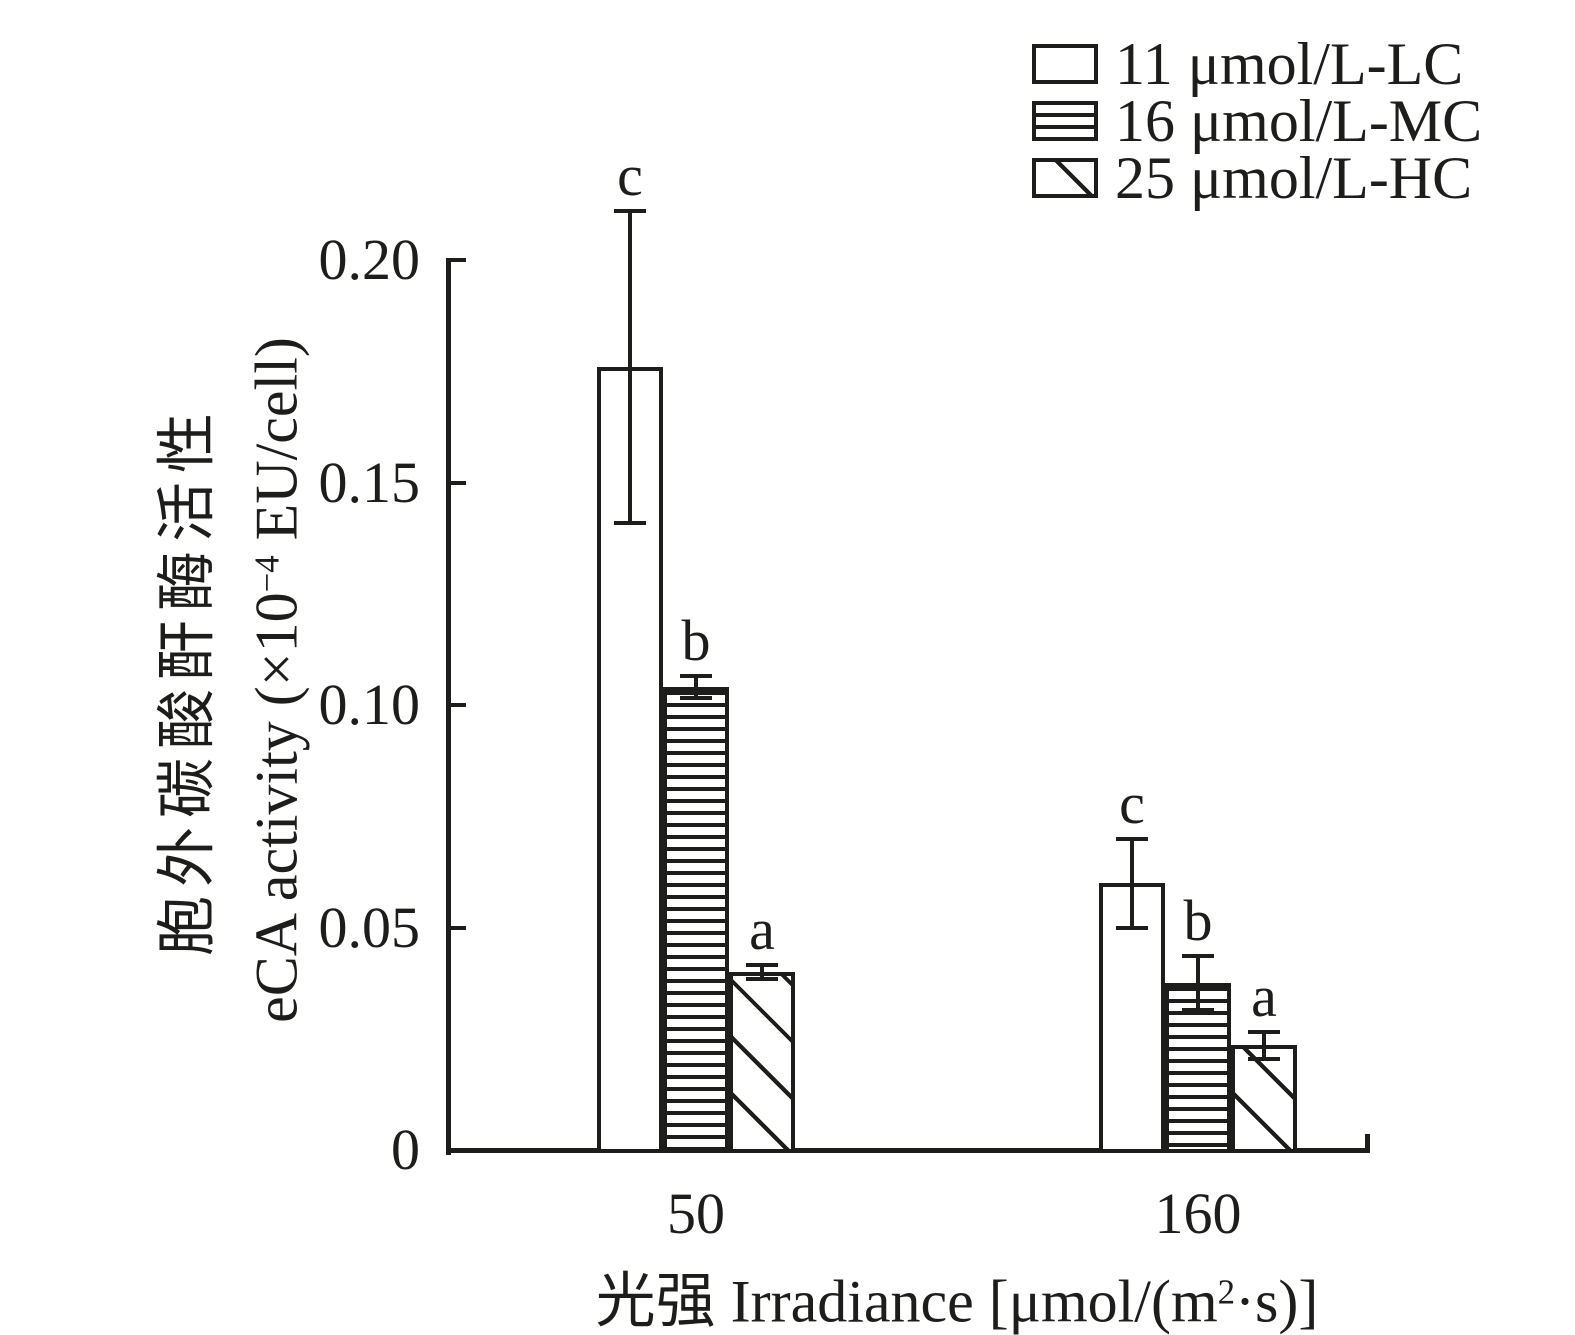  I want to click on error-cap-bottom-50-MC, so click(696, 698).